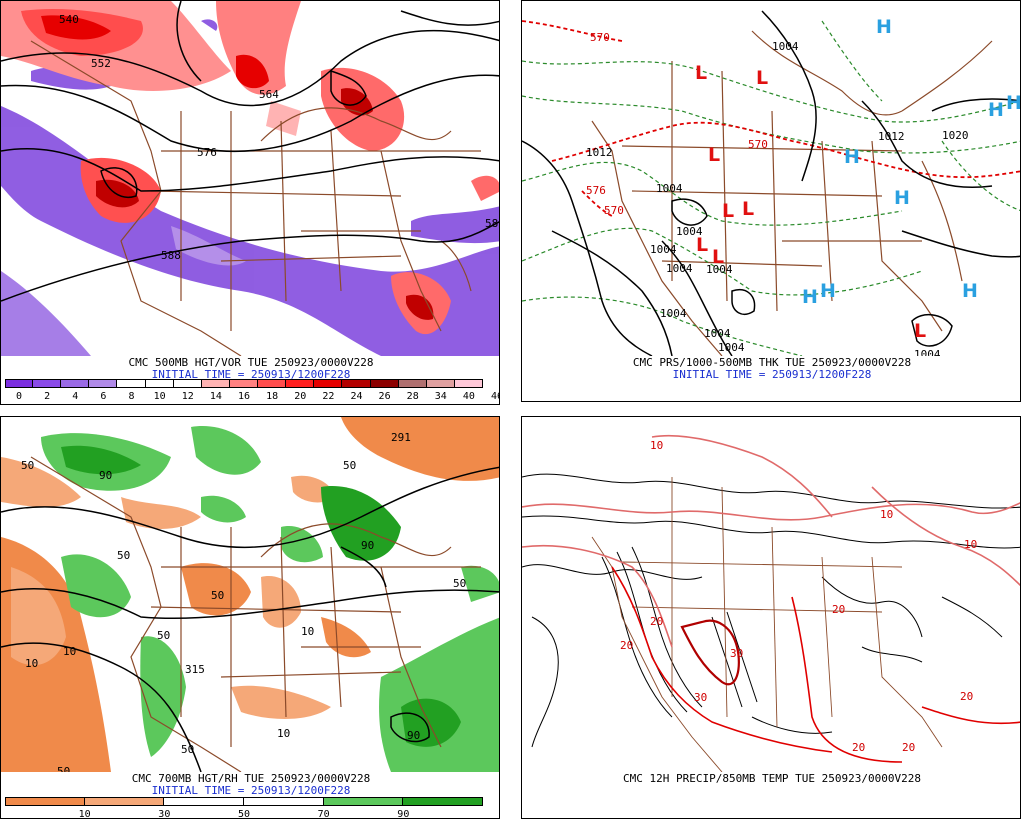  Describe the element at coordinates (19, 396) in the screenshot. I see `scale-tick-label: 0` at that location.